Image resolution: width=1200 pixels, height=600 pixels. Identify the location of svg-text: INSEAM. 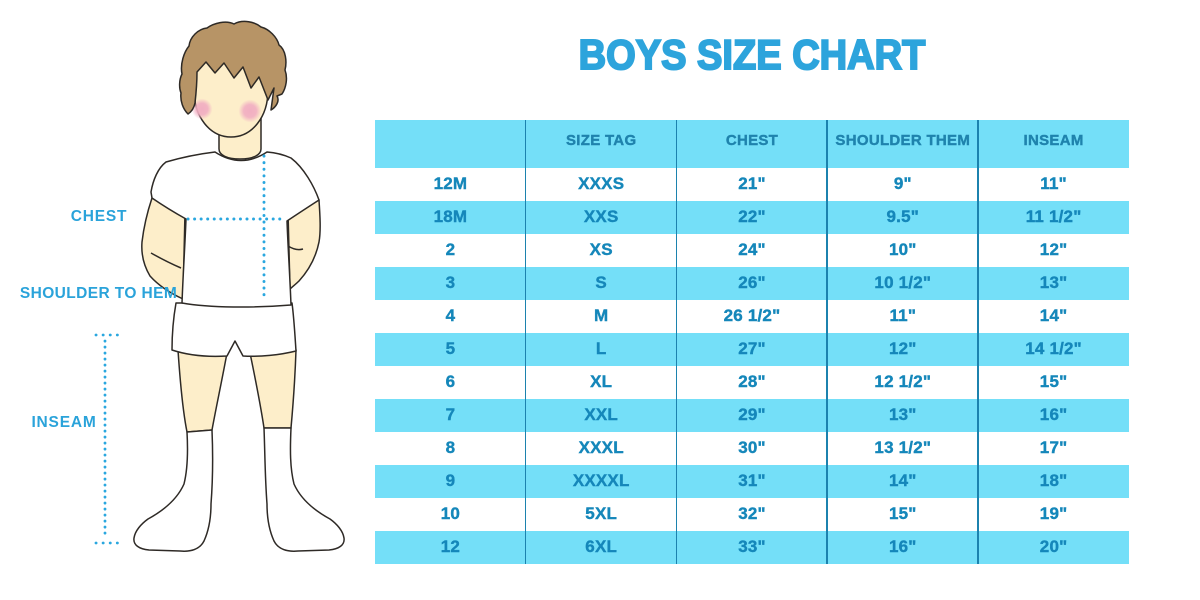
(63, 422).